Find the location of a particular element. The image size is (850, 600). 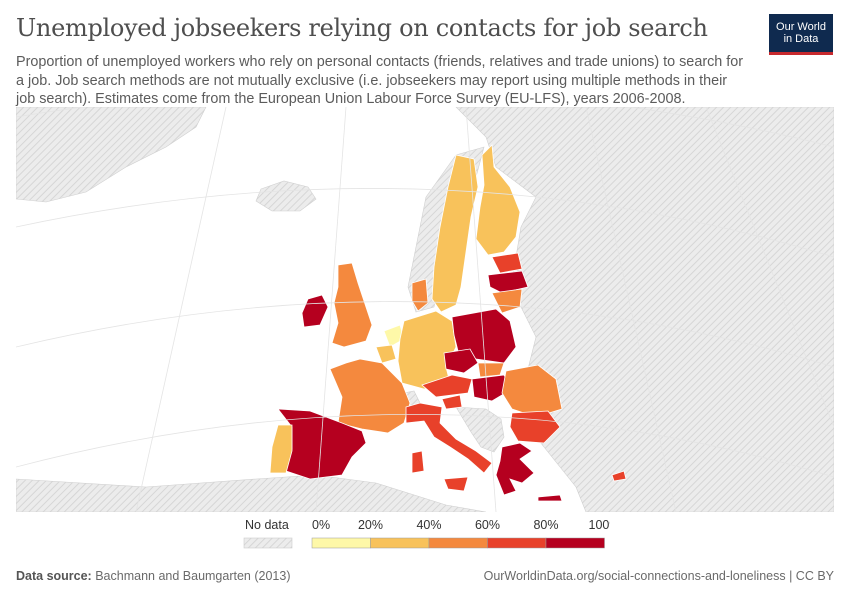

land-north-africa is located at coordinates (251, 493).